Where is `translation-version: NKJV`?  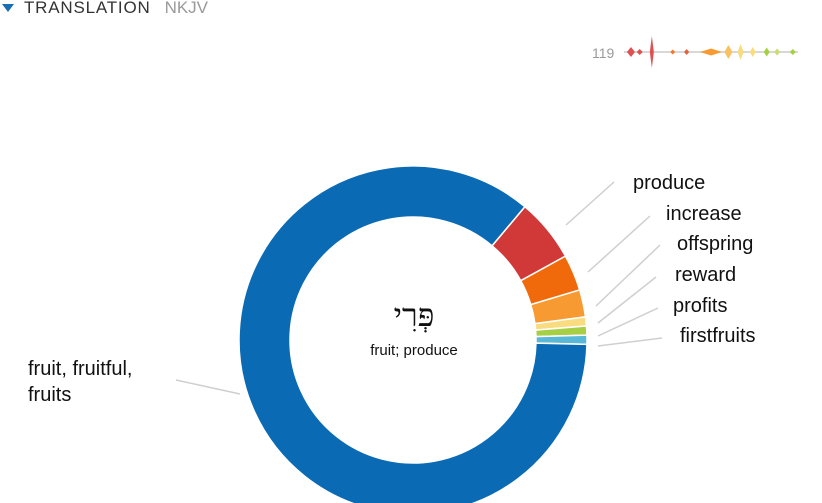
translation-version: NKJV is located at coordinates (186, 8).